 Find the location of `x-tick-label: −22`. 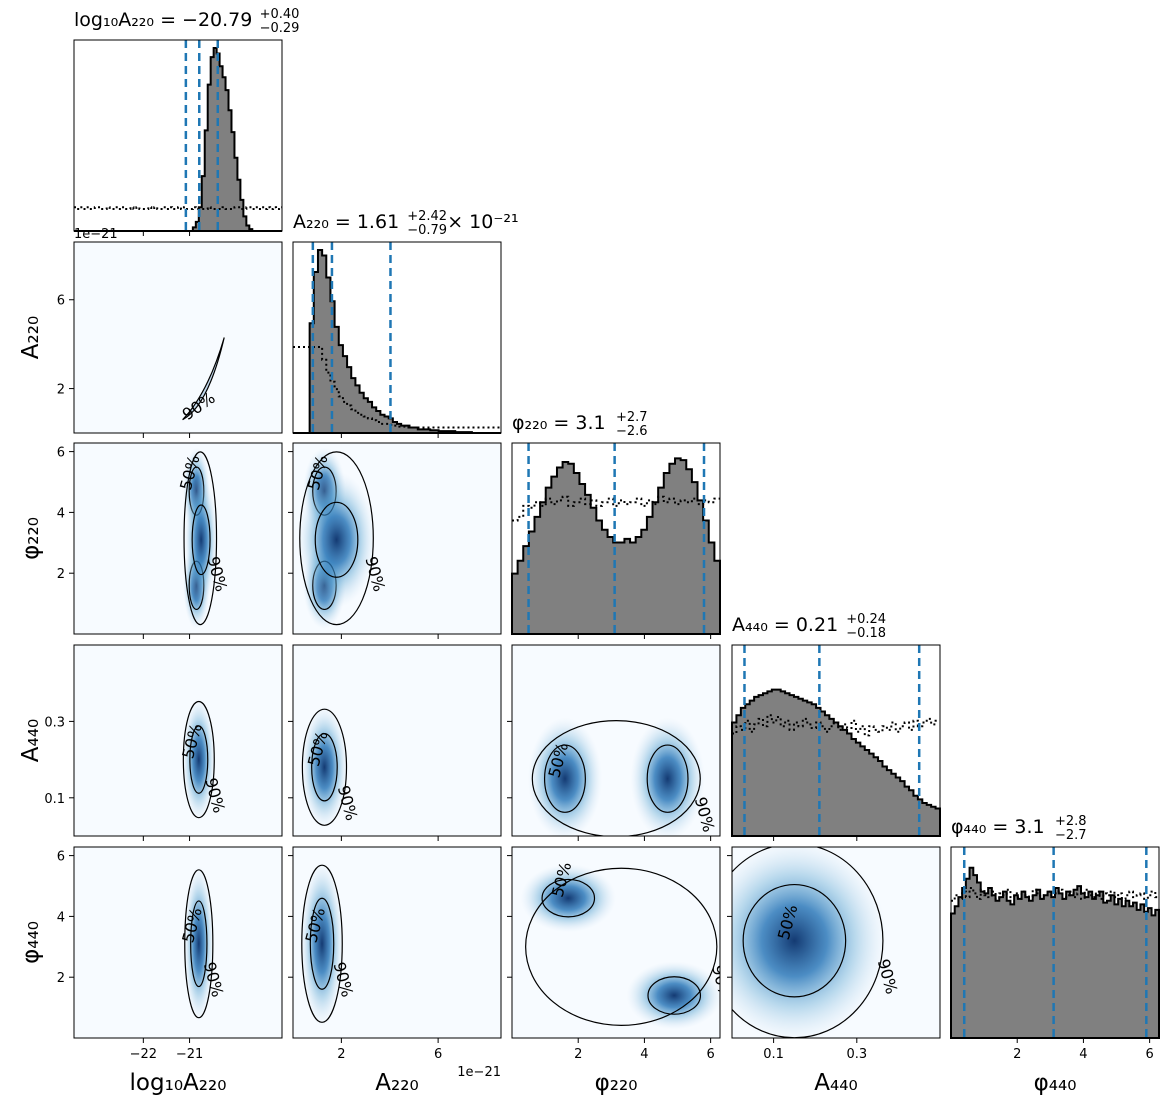

x-tick-label: −22 is located at coordinates (143, 1054).